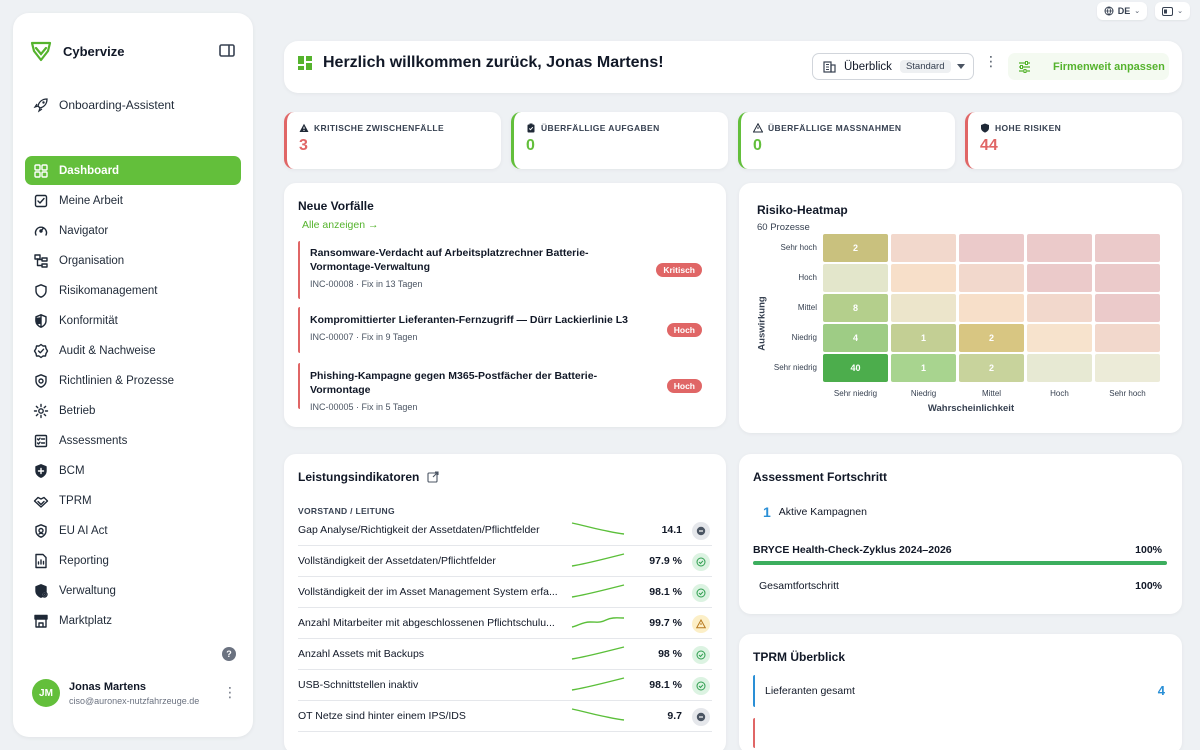 This screenshot has height=750, width=1200. I want to click on kpi-label-text: HOHE RISIKEN, so click(1028, 128).